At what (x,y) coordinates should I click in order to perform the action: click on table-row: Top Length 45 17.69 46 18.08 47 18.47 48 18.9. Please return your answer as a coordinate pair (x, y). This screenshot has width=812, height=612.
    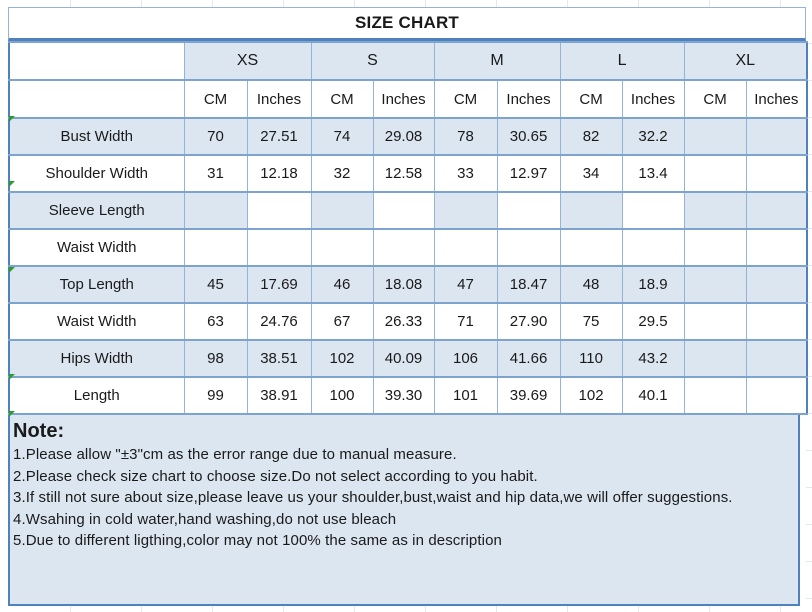
    Looking at the image, I should click on (408, 284).